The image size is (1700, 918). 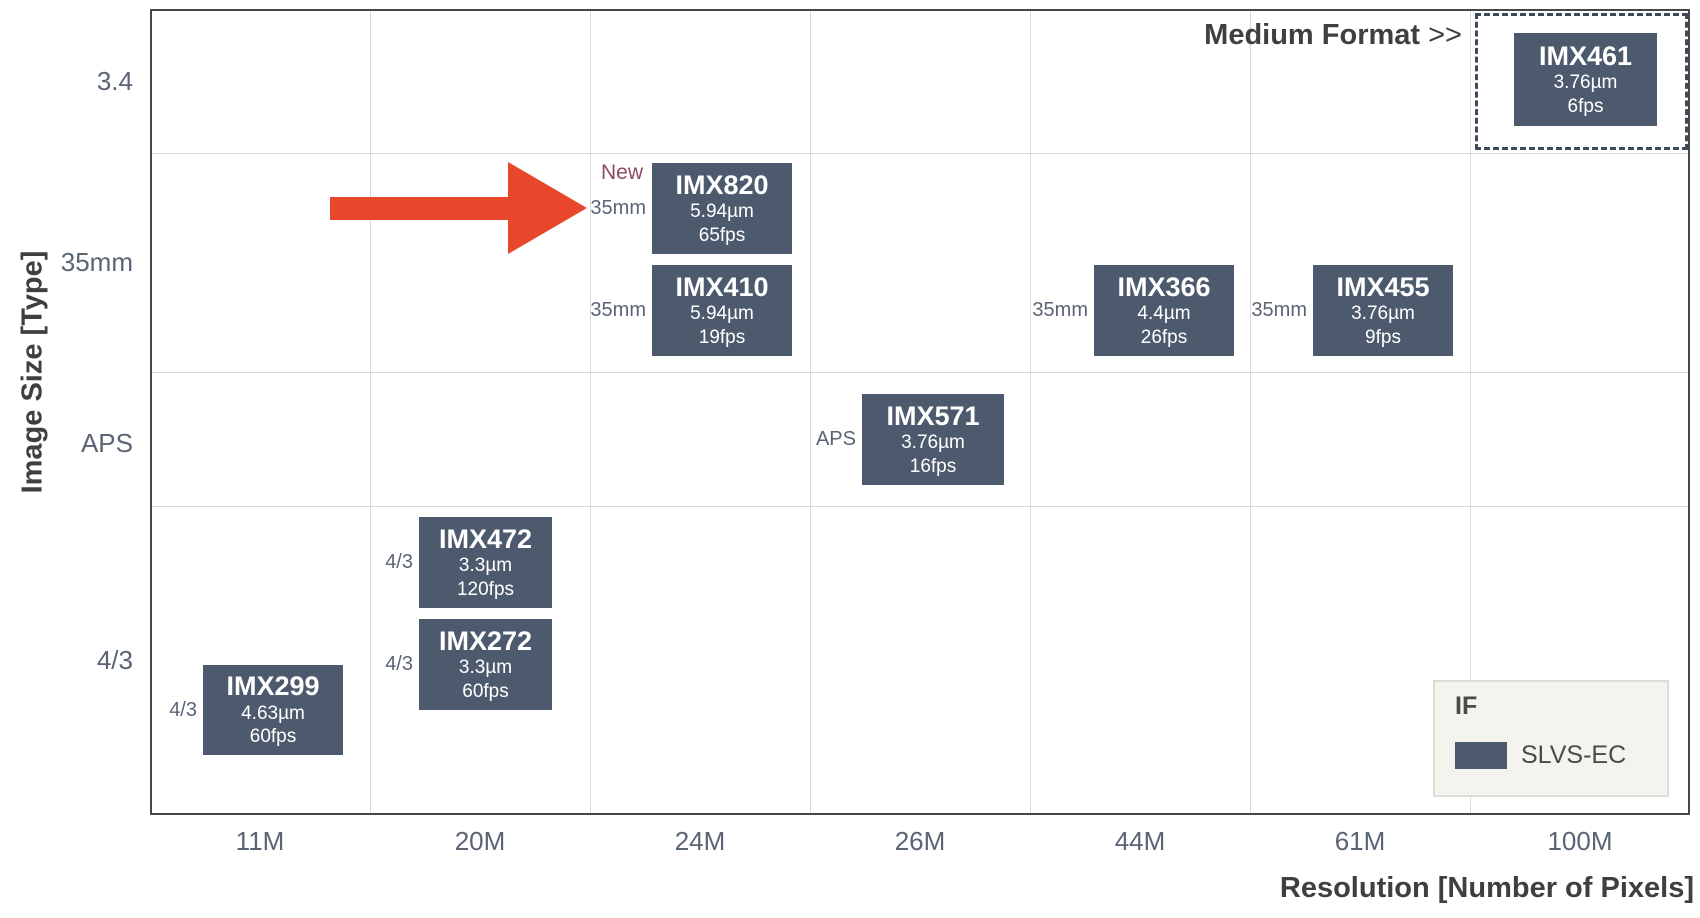 I want to click on sensor-chip: IMX820 5.94µm 65fps, so click(x=722, y=208).